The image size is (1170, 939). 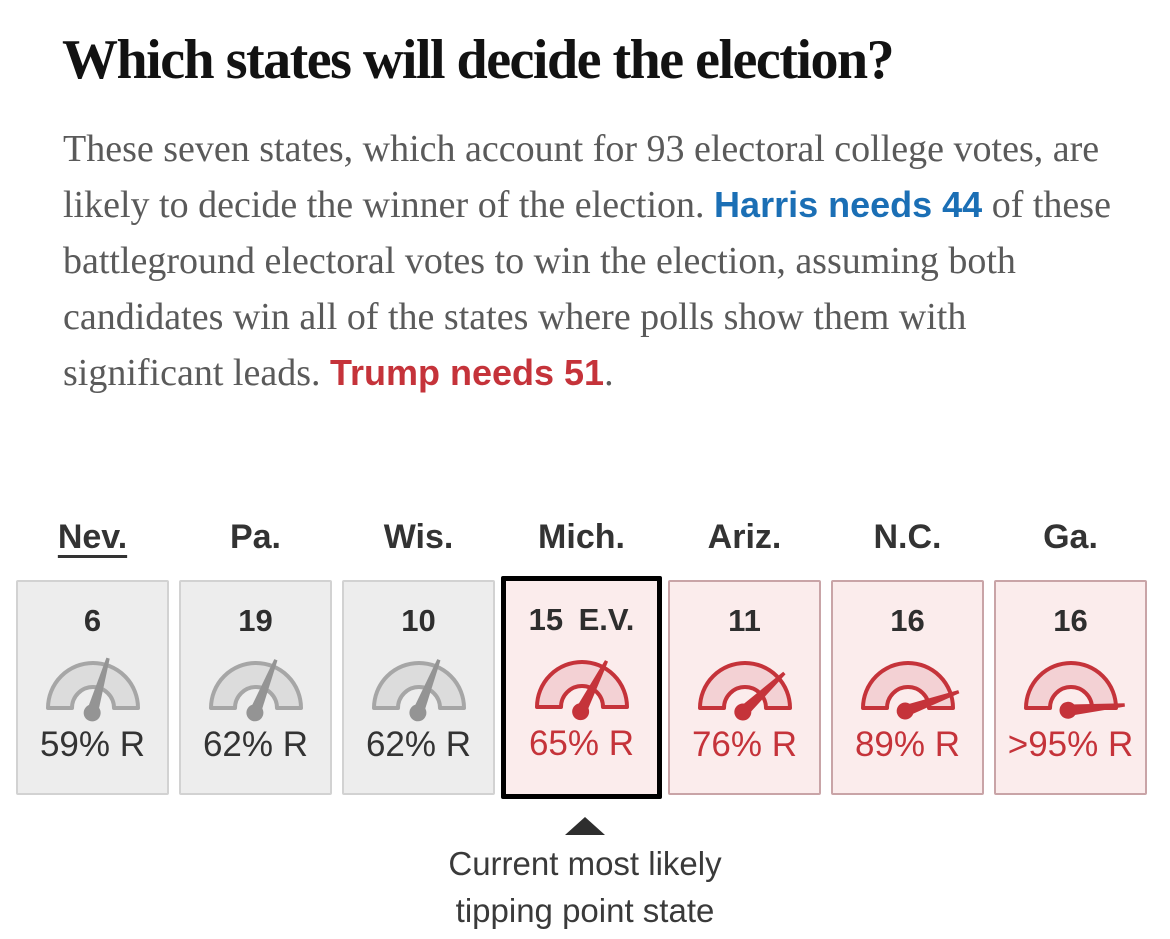 I want to click on state-column-wis: Wis. 10 62% R, so click(x=418, y=655).